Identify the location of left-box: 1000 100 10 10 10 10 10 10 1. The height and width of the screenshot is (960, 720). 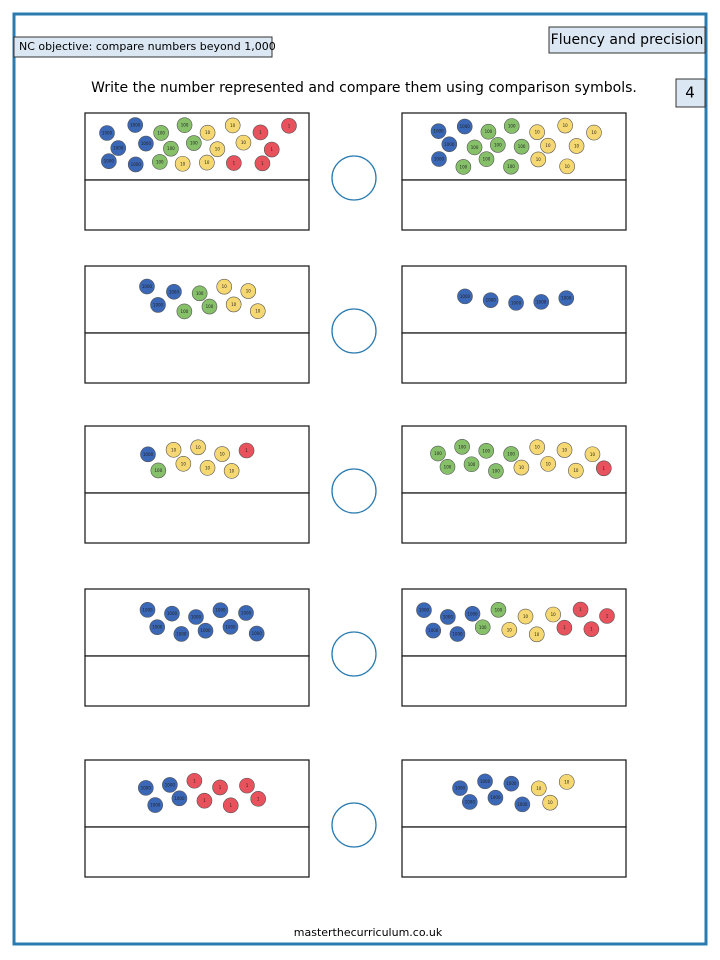
(197, 484).